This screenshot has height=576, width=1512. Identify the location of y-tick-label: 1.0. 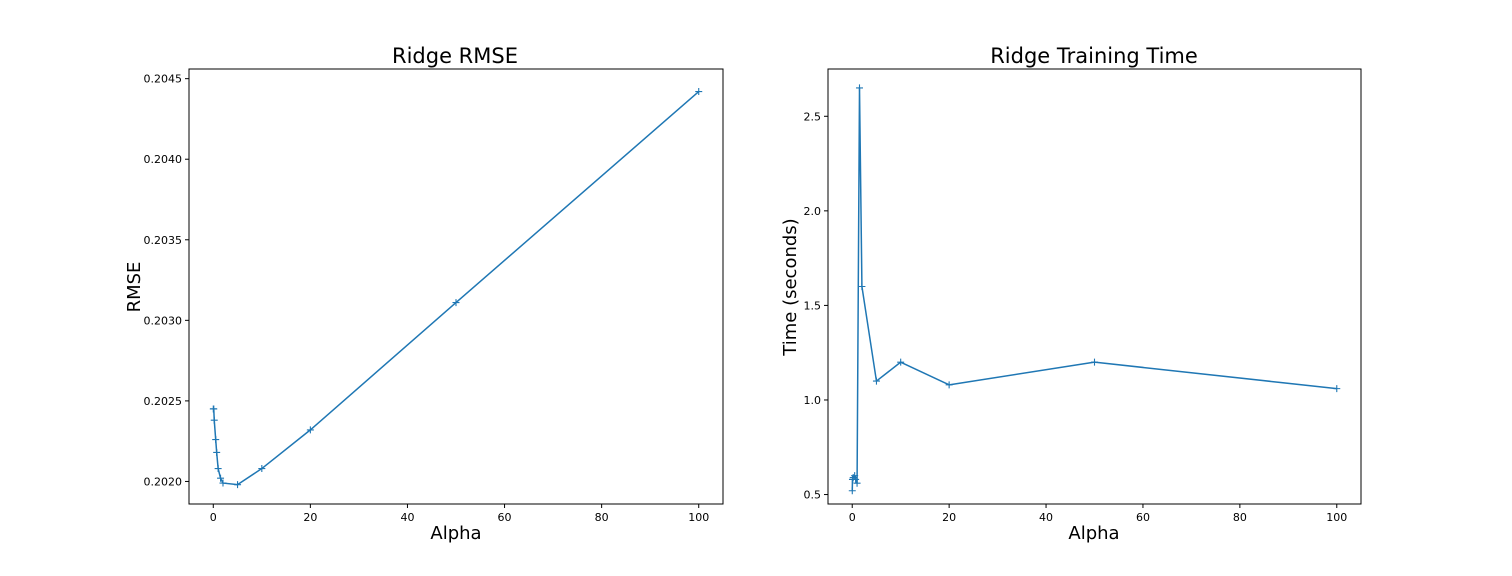
(813, 400).